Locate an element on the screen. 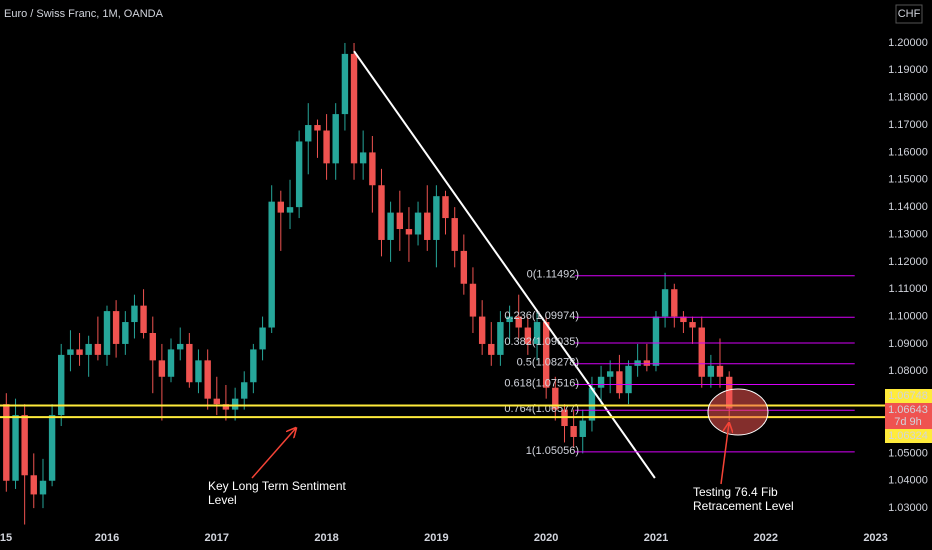 Image resolution: width=932 pixels, height=550 pixels. x-tick-label: 15 is located at coordinates (6, 538).